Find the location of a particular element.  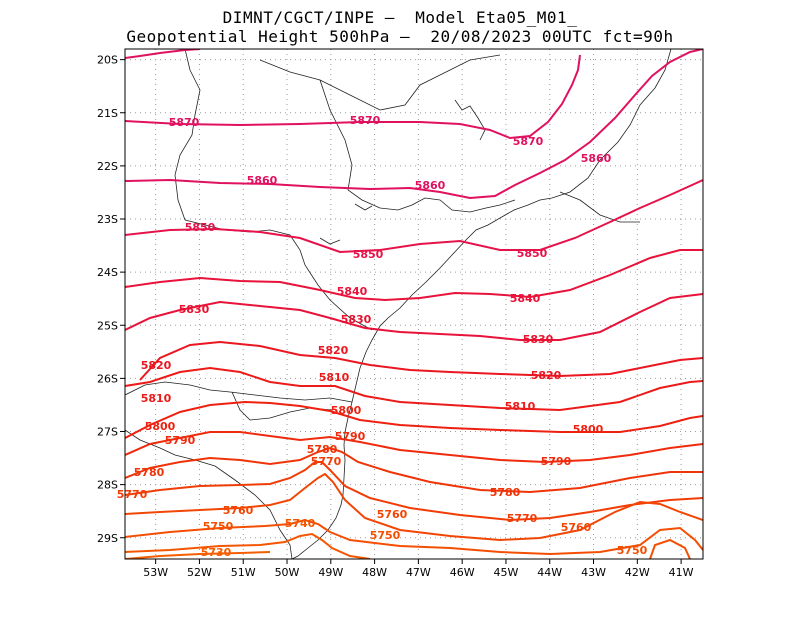

xtick-label: 47W is located at coordinates (418, 572).